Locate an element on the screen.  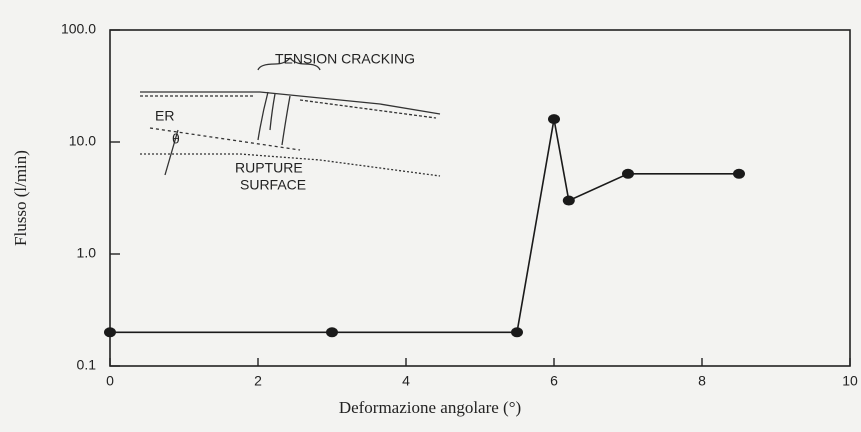
x-axis-title: Deformazione angolare (°) is located at coordinates (430, 407).